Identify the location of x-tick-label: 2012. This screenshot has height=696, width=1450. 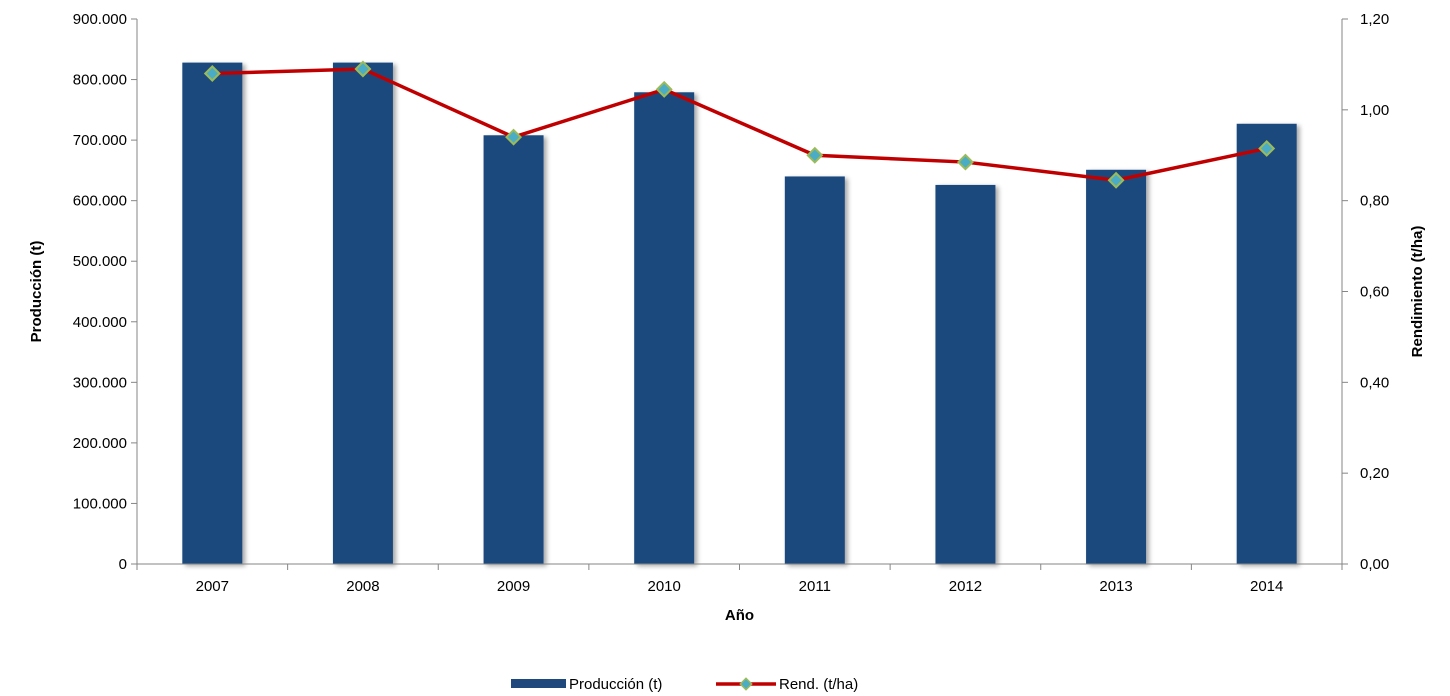
(965, 586).